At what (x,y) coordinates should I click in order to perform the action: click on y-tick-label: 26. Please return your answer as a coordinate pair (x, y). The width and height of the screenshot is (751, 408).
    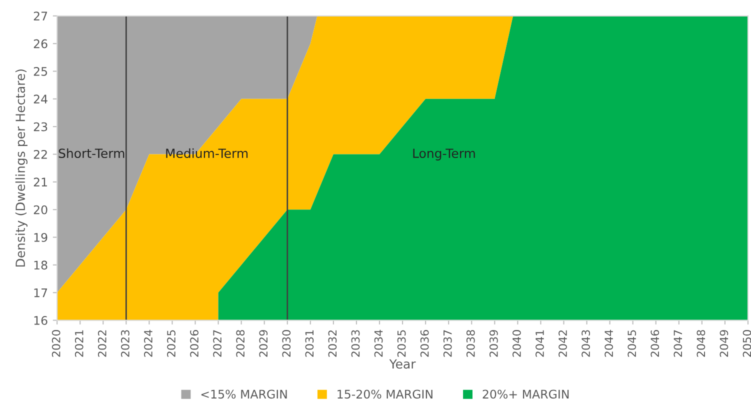
    Looking at the image, I should click on (41, 43).